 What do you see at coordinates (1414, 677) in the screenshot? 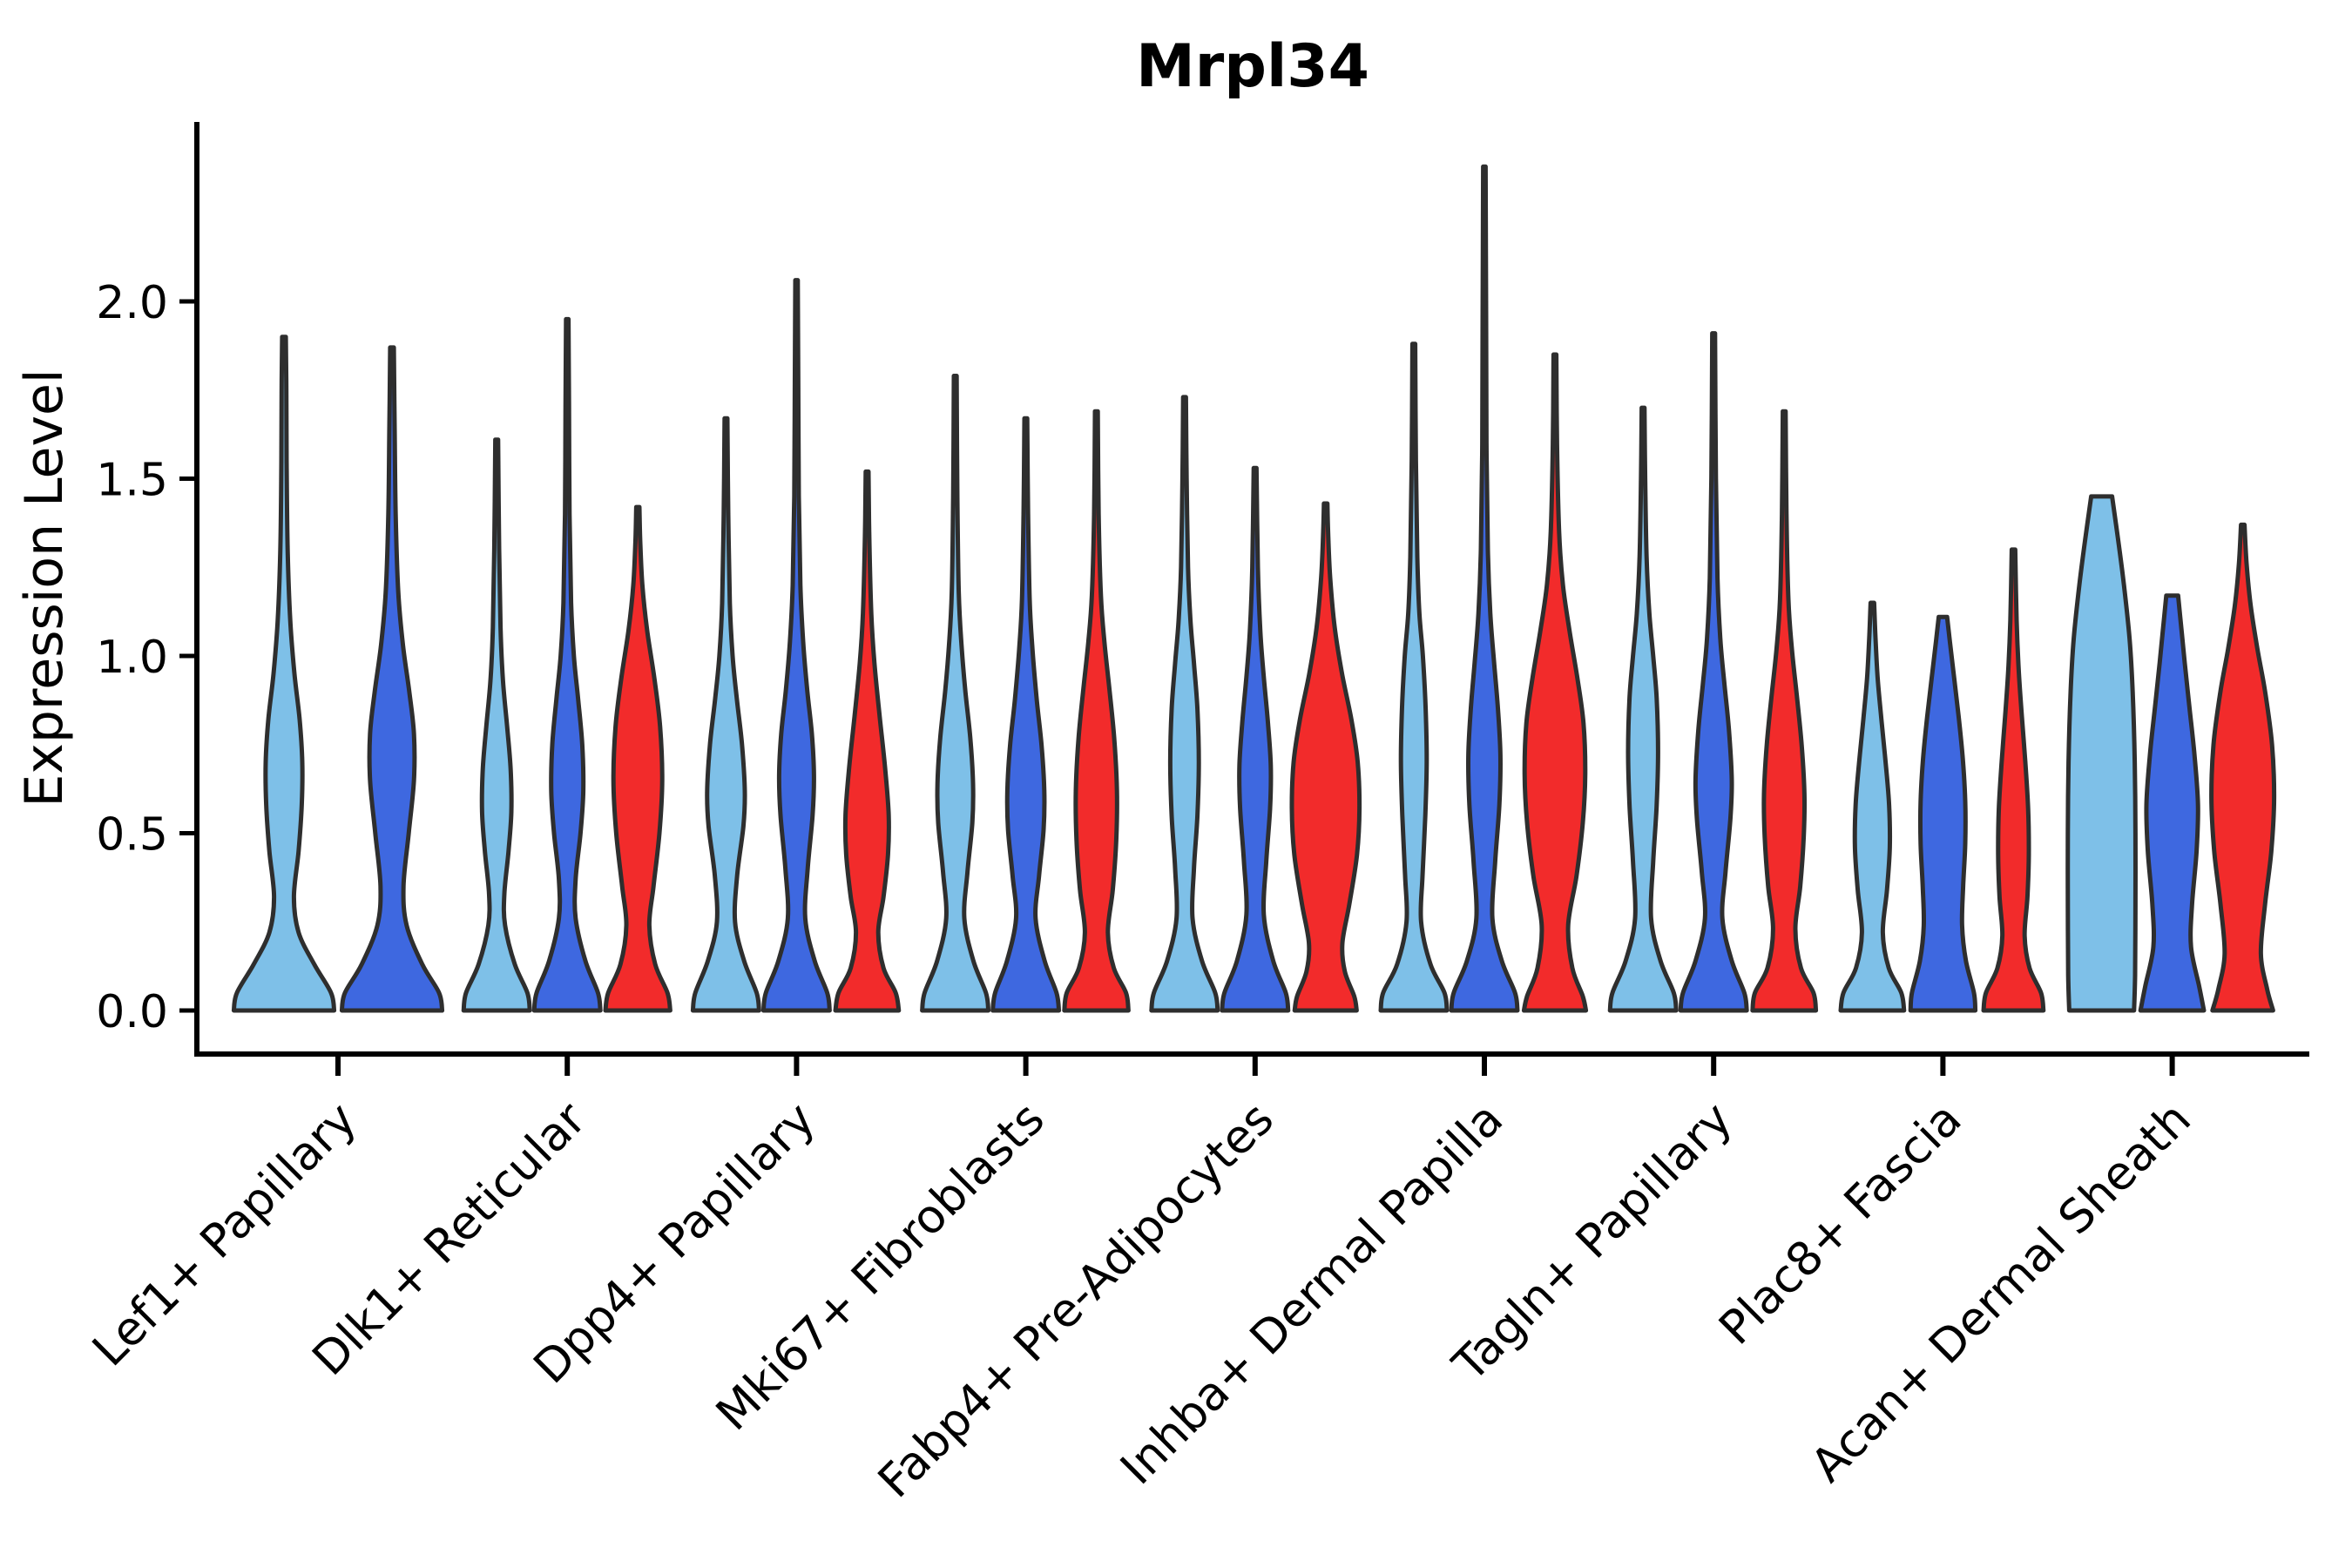
I see `violin-inhba-dermal-papilla-skyblue` at bounding box center [1414, 677].